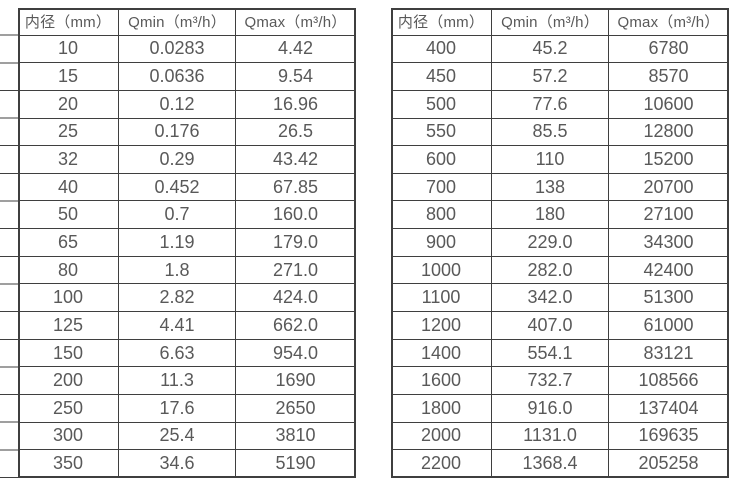 The width and height of the screenshot is (750, 483). Describe the element at coordinates (177, 326) in the screenshot. I see `table-cell: 4.41` at that location.